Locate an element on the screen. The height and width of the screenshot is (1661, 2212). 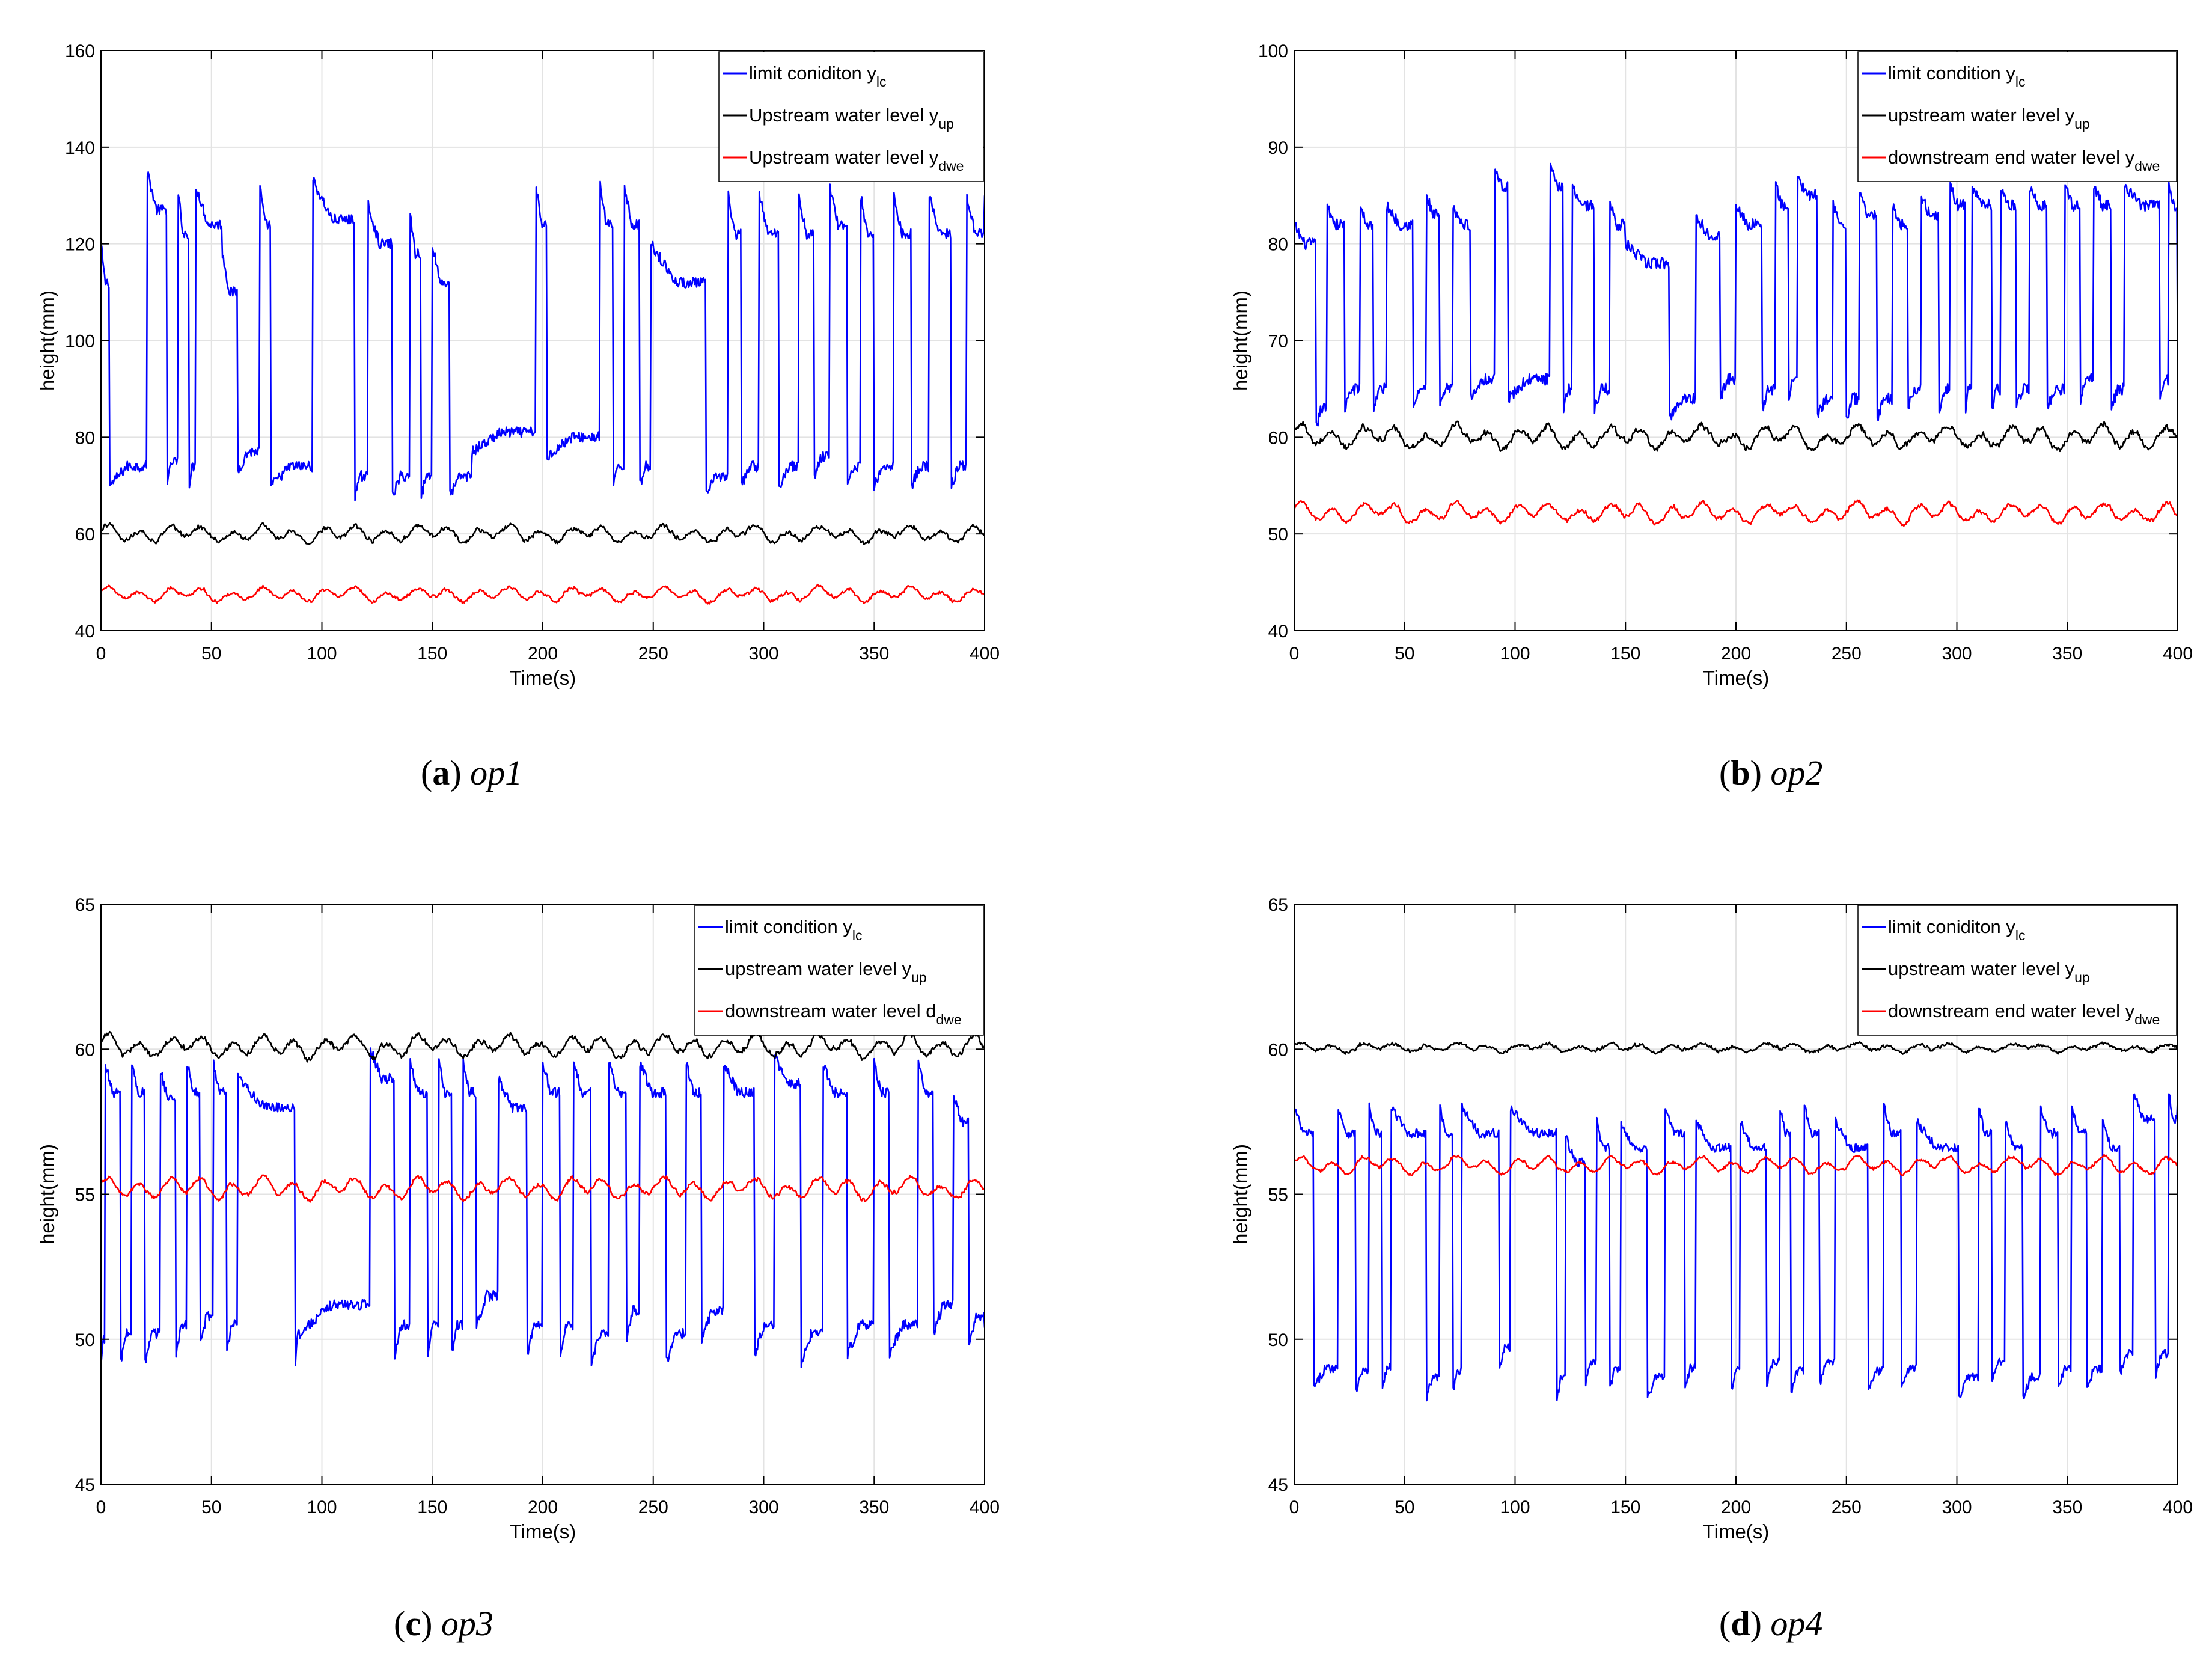
y-tick-label: 90 is located at coordinates (1278, 148).